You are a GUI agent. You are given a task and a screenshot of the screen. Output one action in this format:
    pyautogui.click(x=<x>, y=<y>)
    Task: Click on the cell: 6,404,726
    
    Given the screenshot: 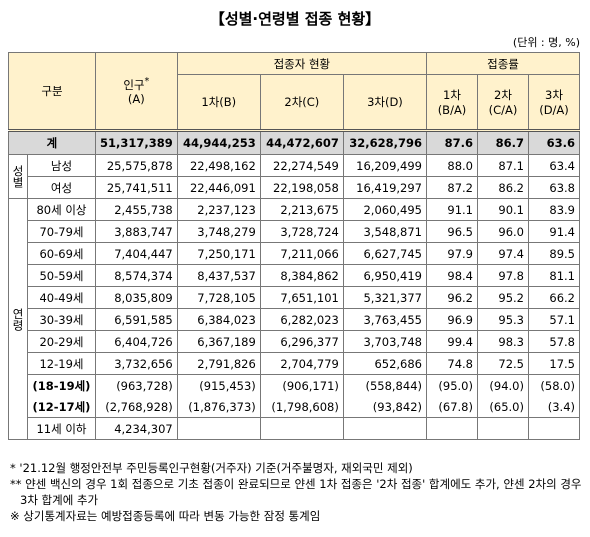 What is the action you would take?
    pyautogui.click(x=136, y=341)
    